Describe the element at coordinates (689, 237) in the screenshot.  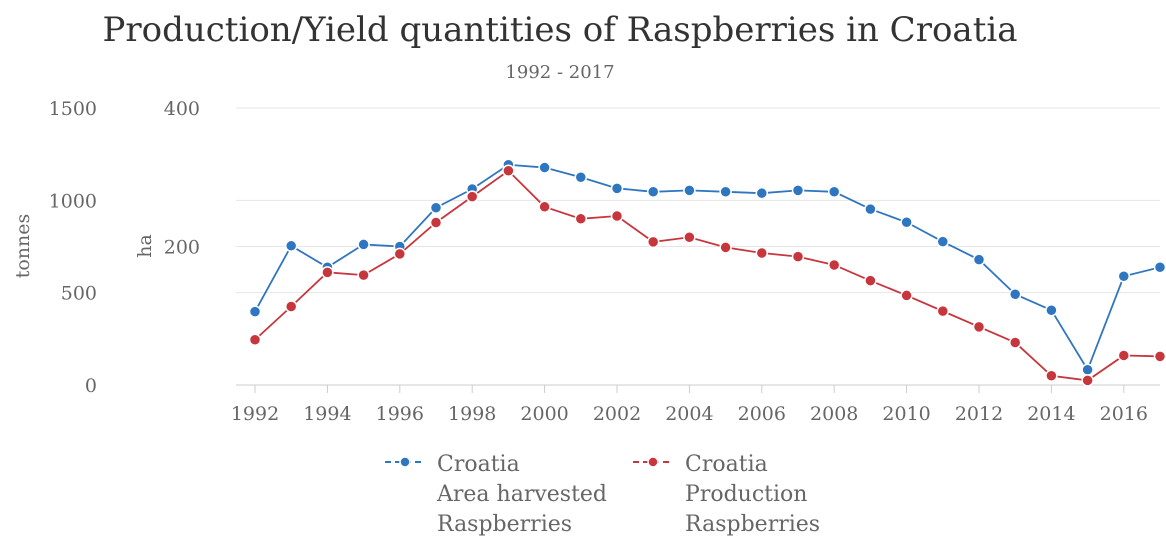
I see `series-point-1-2004` at that location.